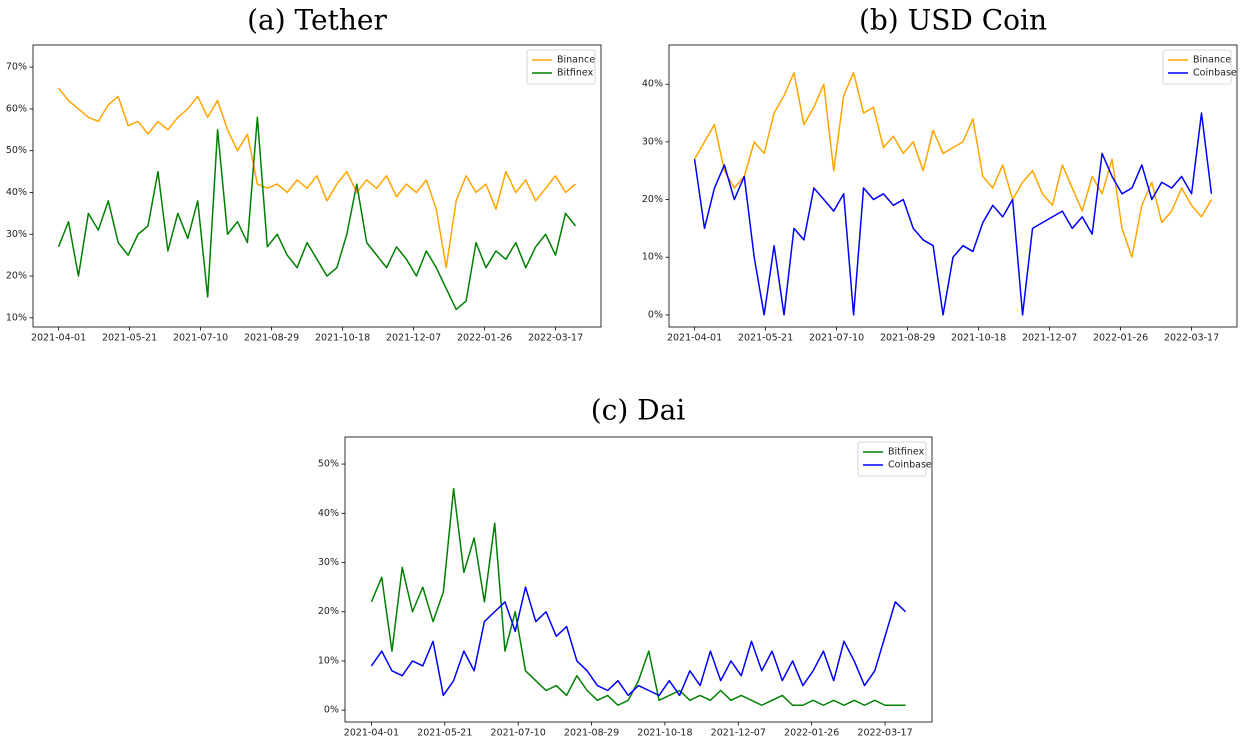  I want to click on chart-title: (b) USD Coin, so click(953, 20).